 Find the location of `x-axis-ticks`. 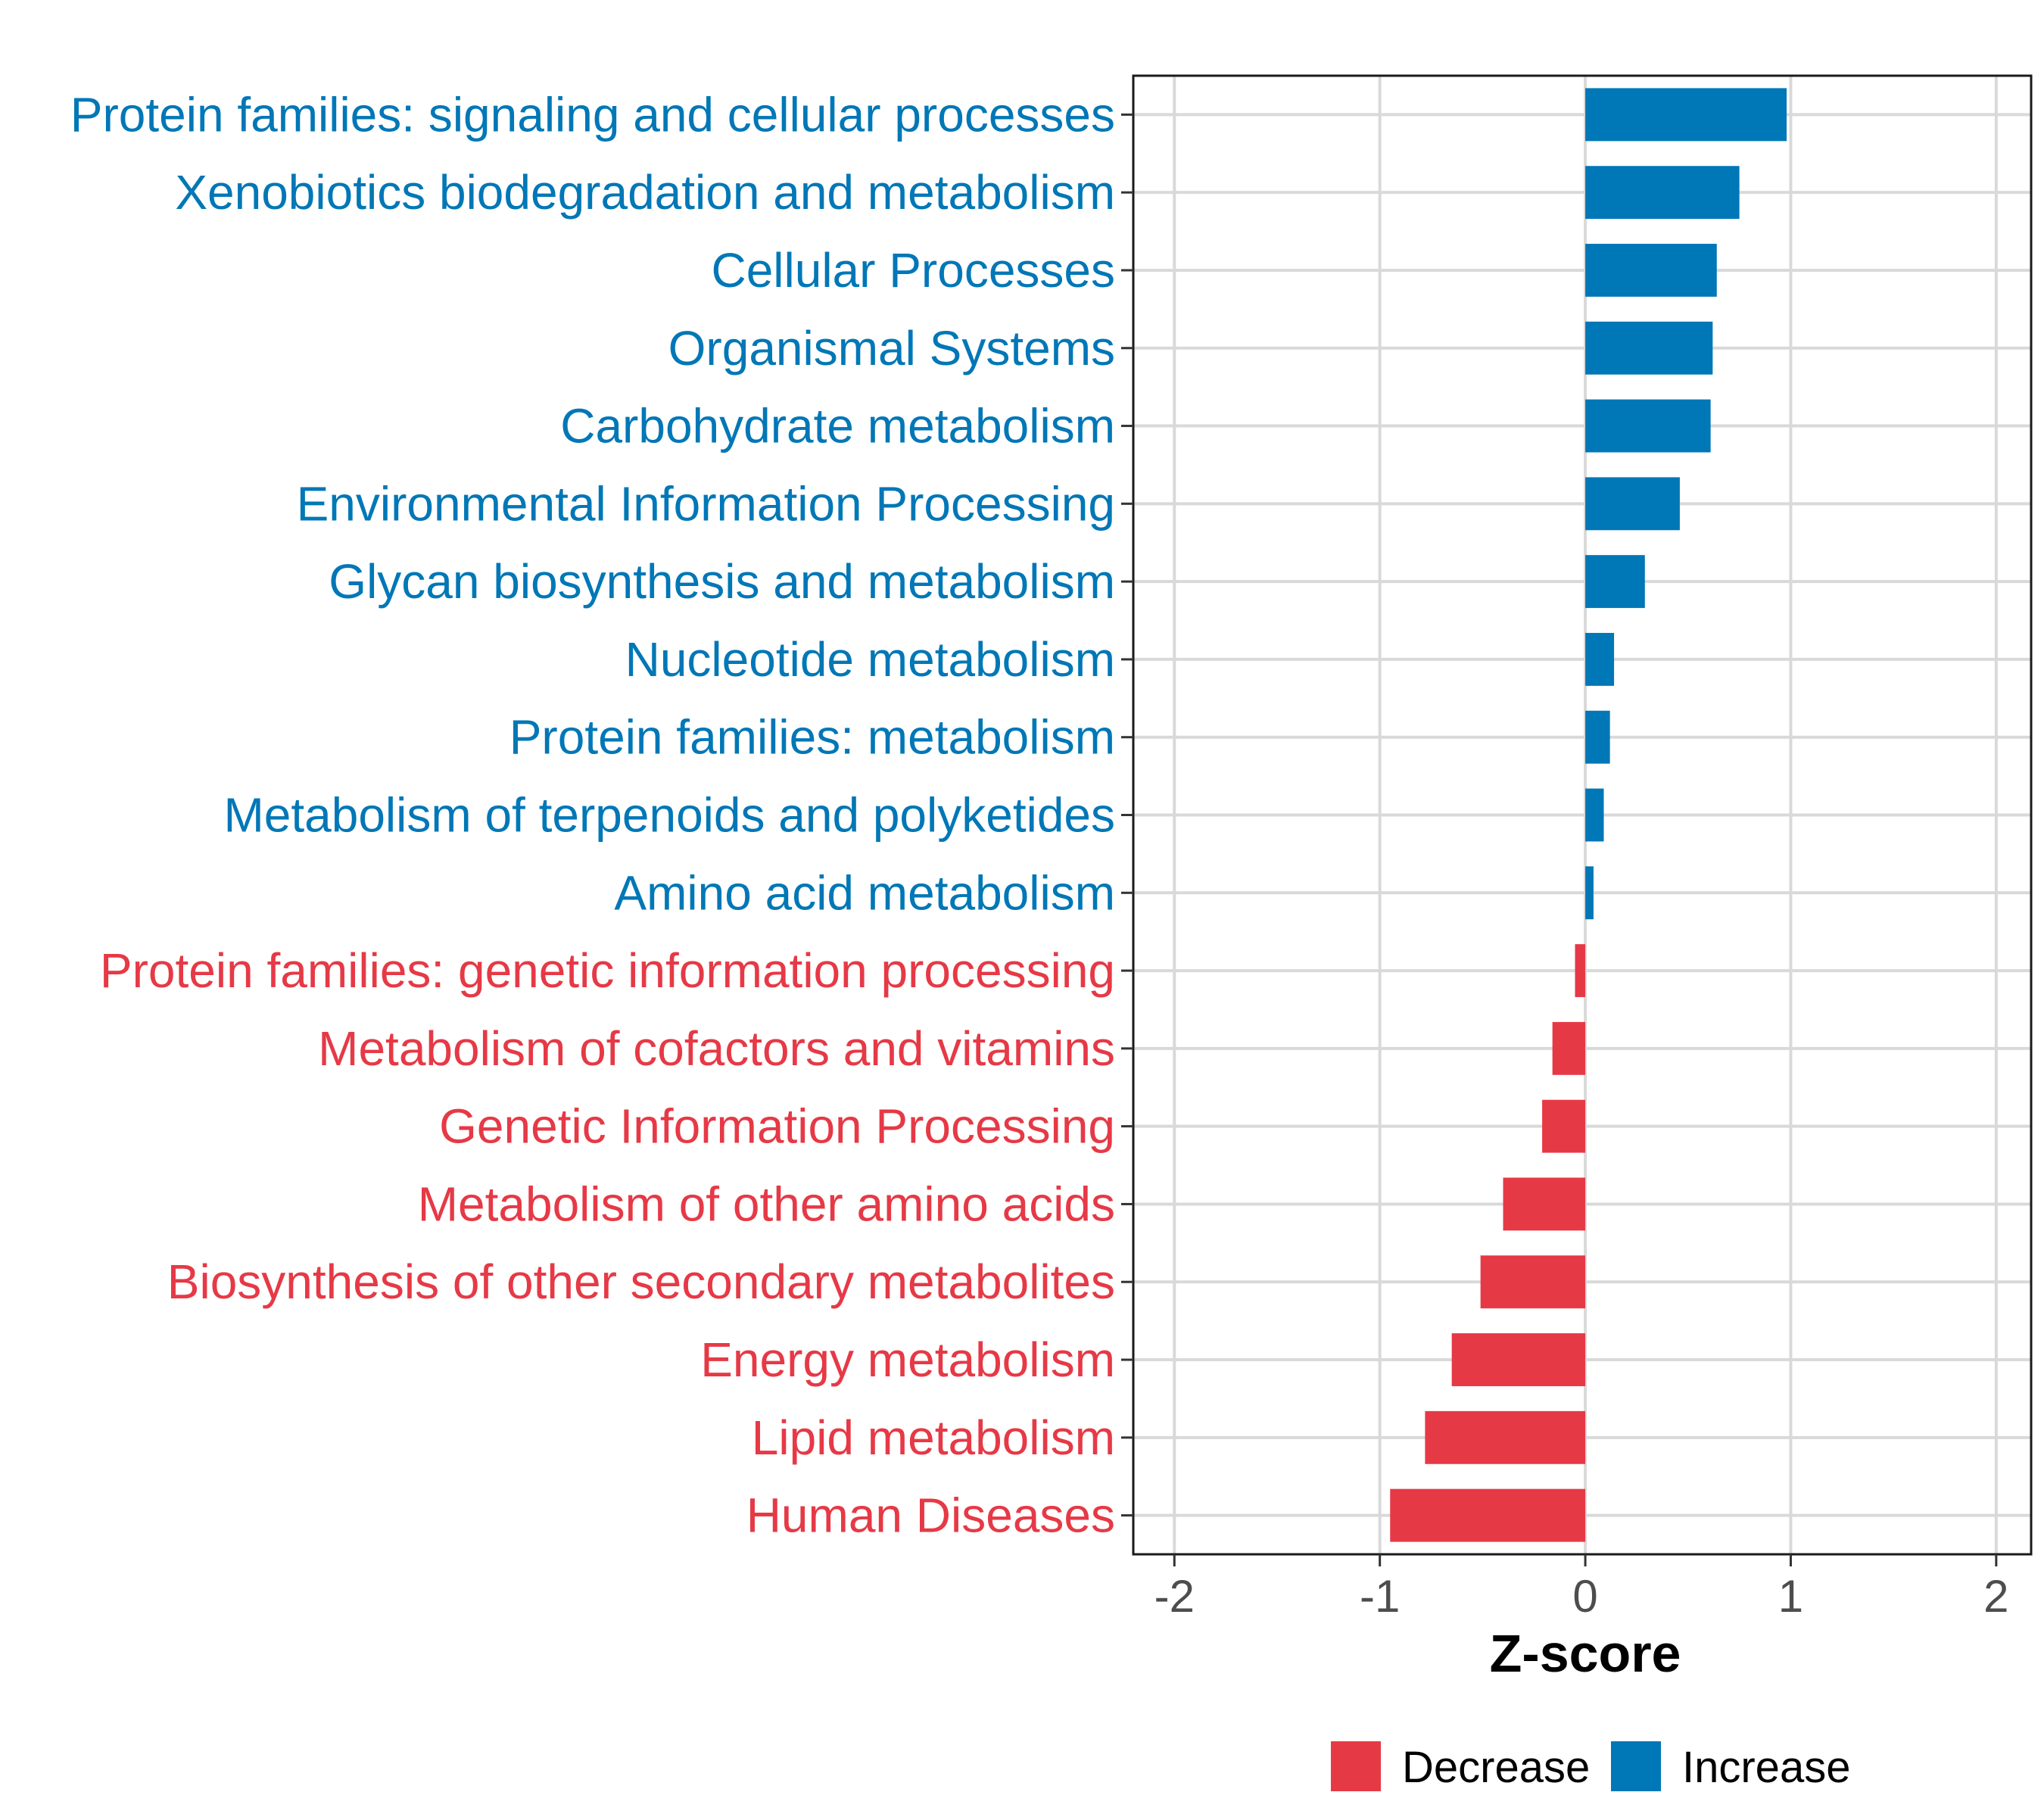

x-axis-ticks is located at coordinates (1585, 1560).